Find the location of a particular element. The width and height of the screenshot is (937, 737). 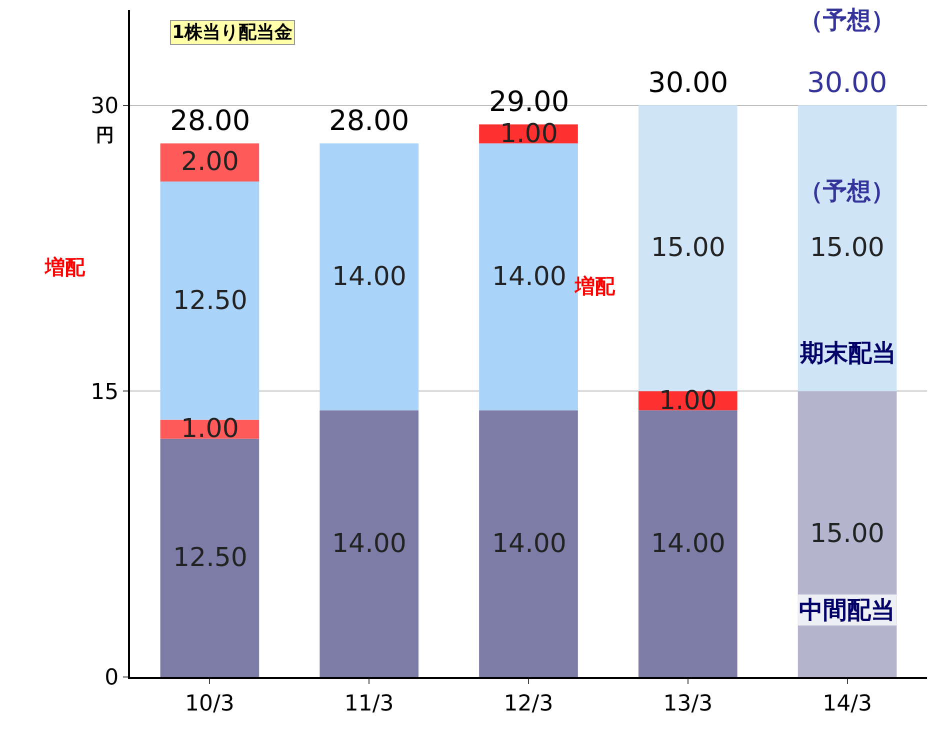

data-label: 2.00 is located at coordinates (210, 162).